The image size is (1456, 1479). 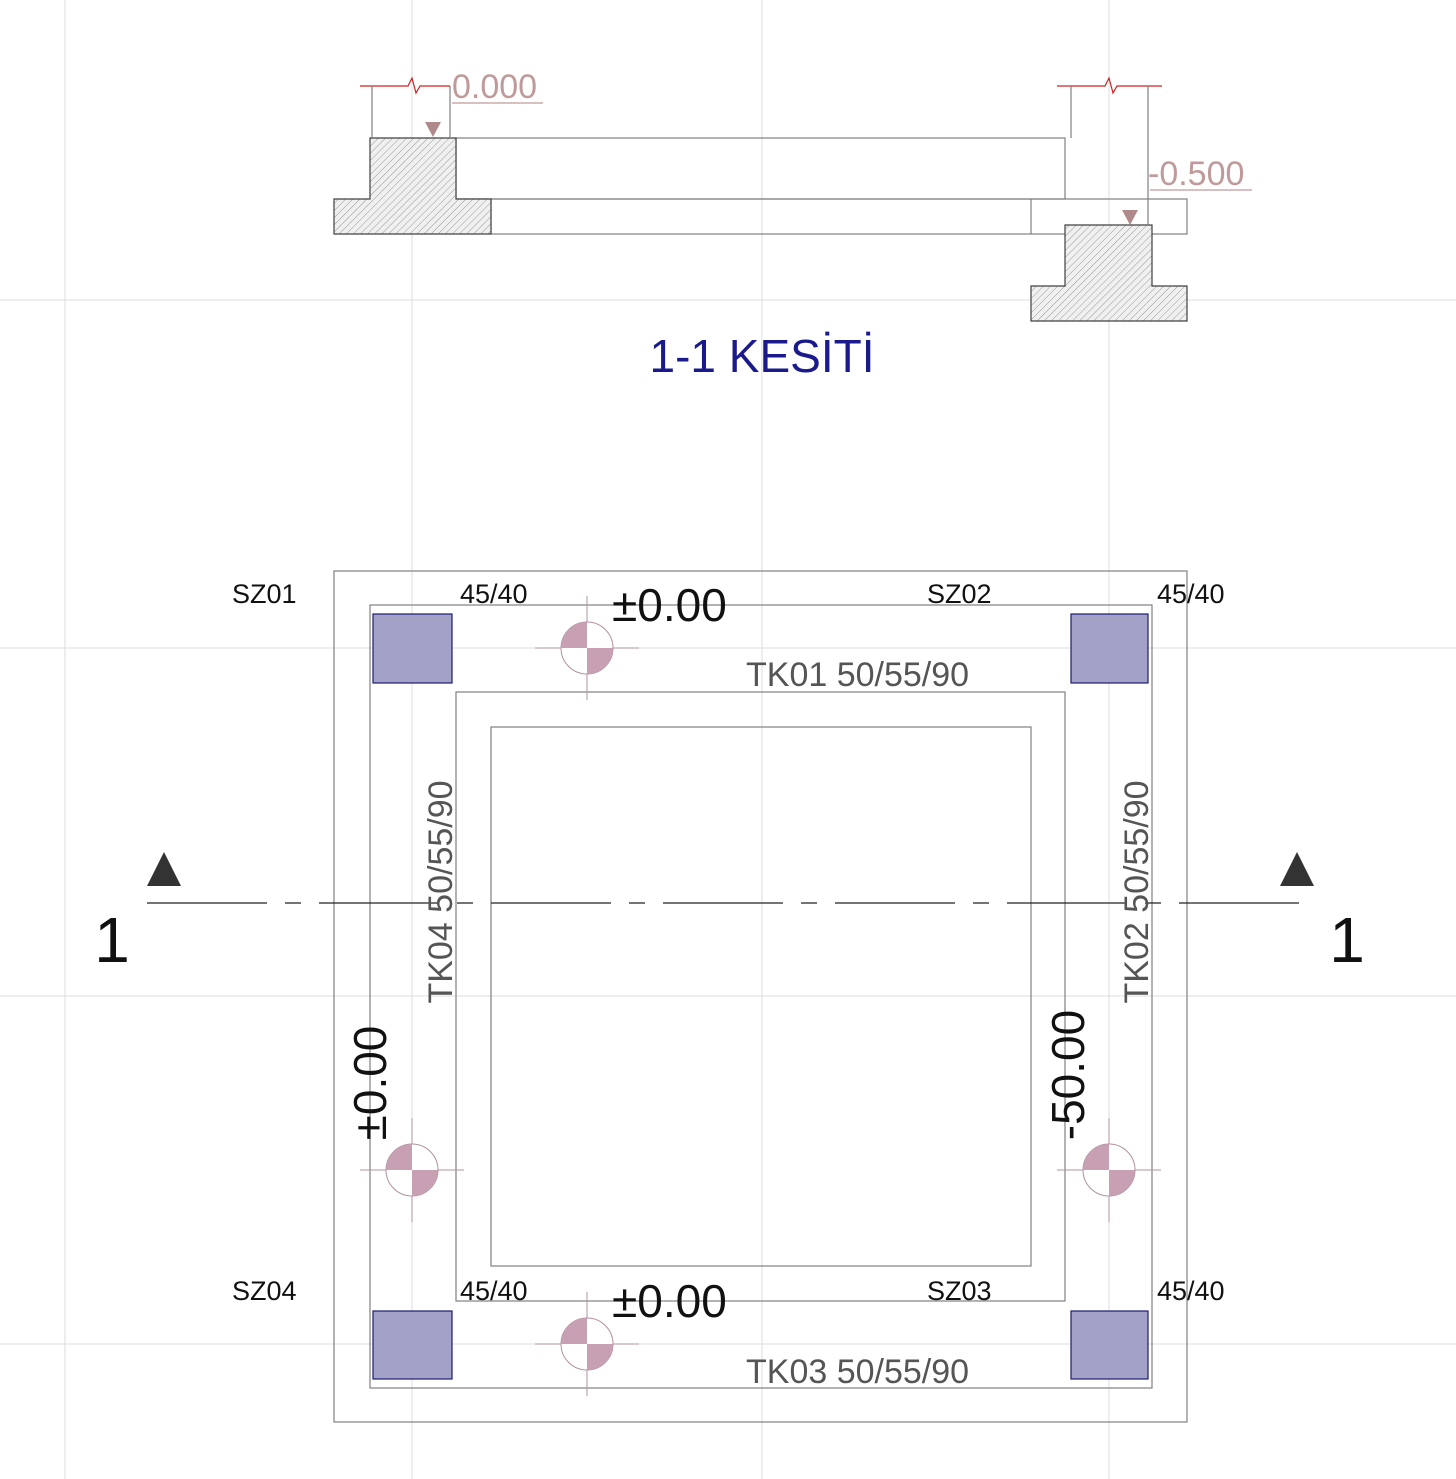 What do you see at coordinates (762, 356) in the screenshot?
I see `section-title: 1-1 KESİTİ` at bounding box center [762, 356].